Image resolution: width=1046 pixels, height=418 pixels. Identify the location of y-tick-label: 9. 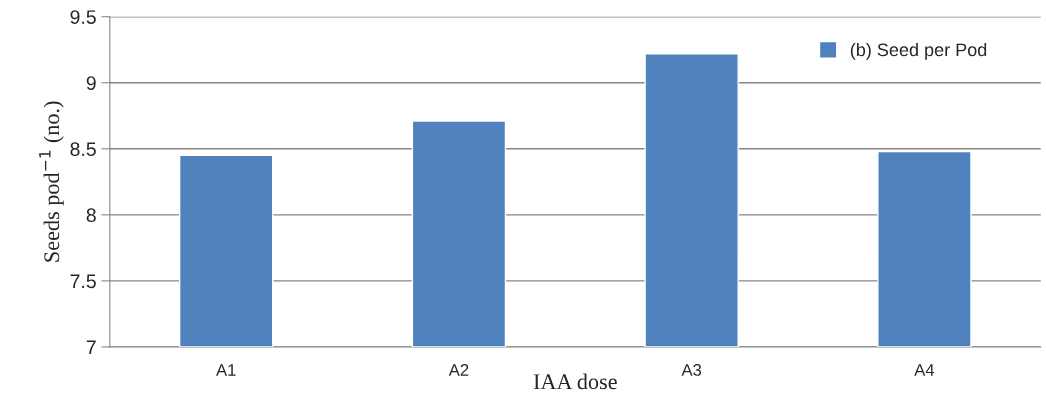
(91, 83).